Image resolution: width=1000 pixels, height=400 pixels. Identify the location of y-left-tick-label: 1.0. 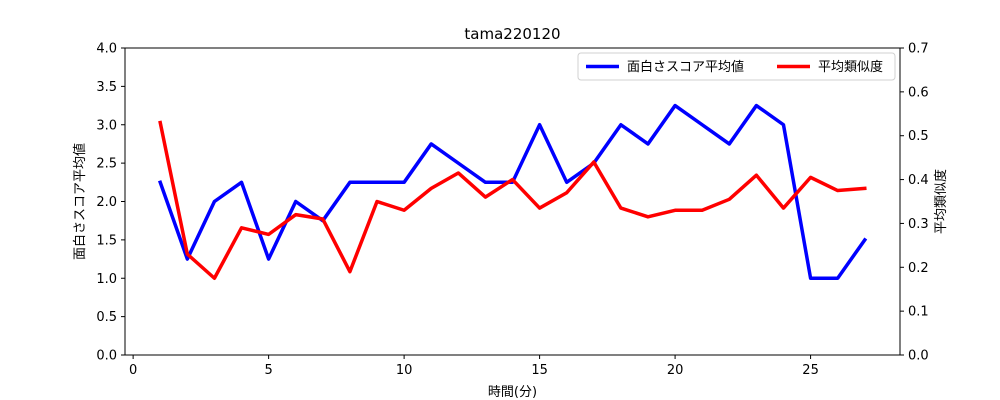
(106, 279).